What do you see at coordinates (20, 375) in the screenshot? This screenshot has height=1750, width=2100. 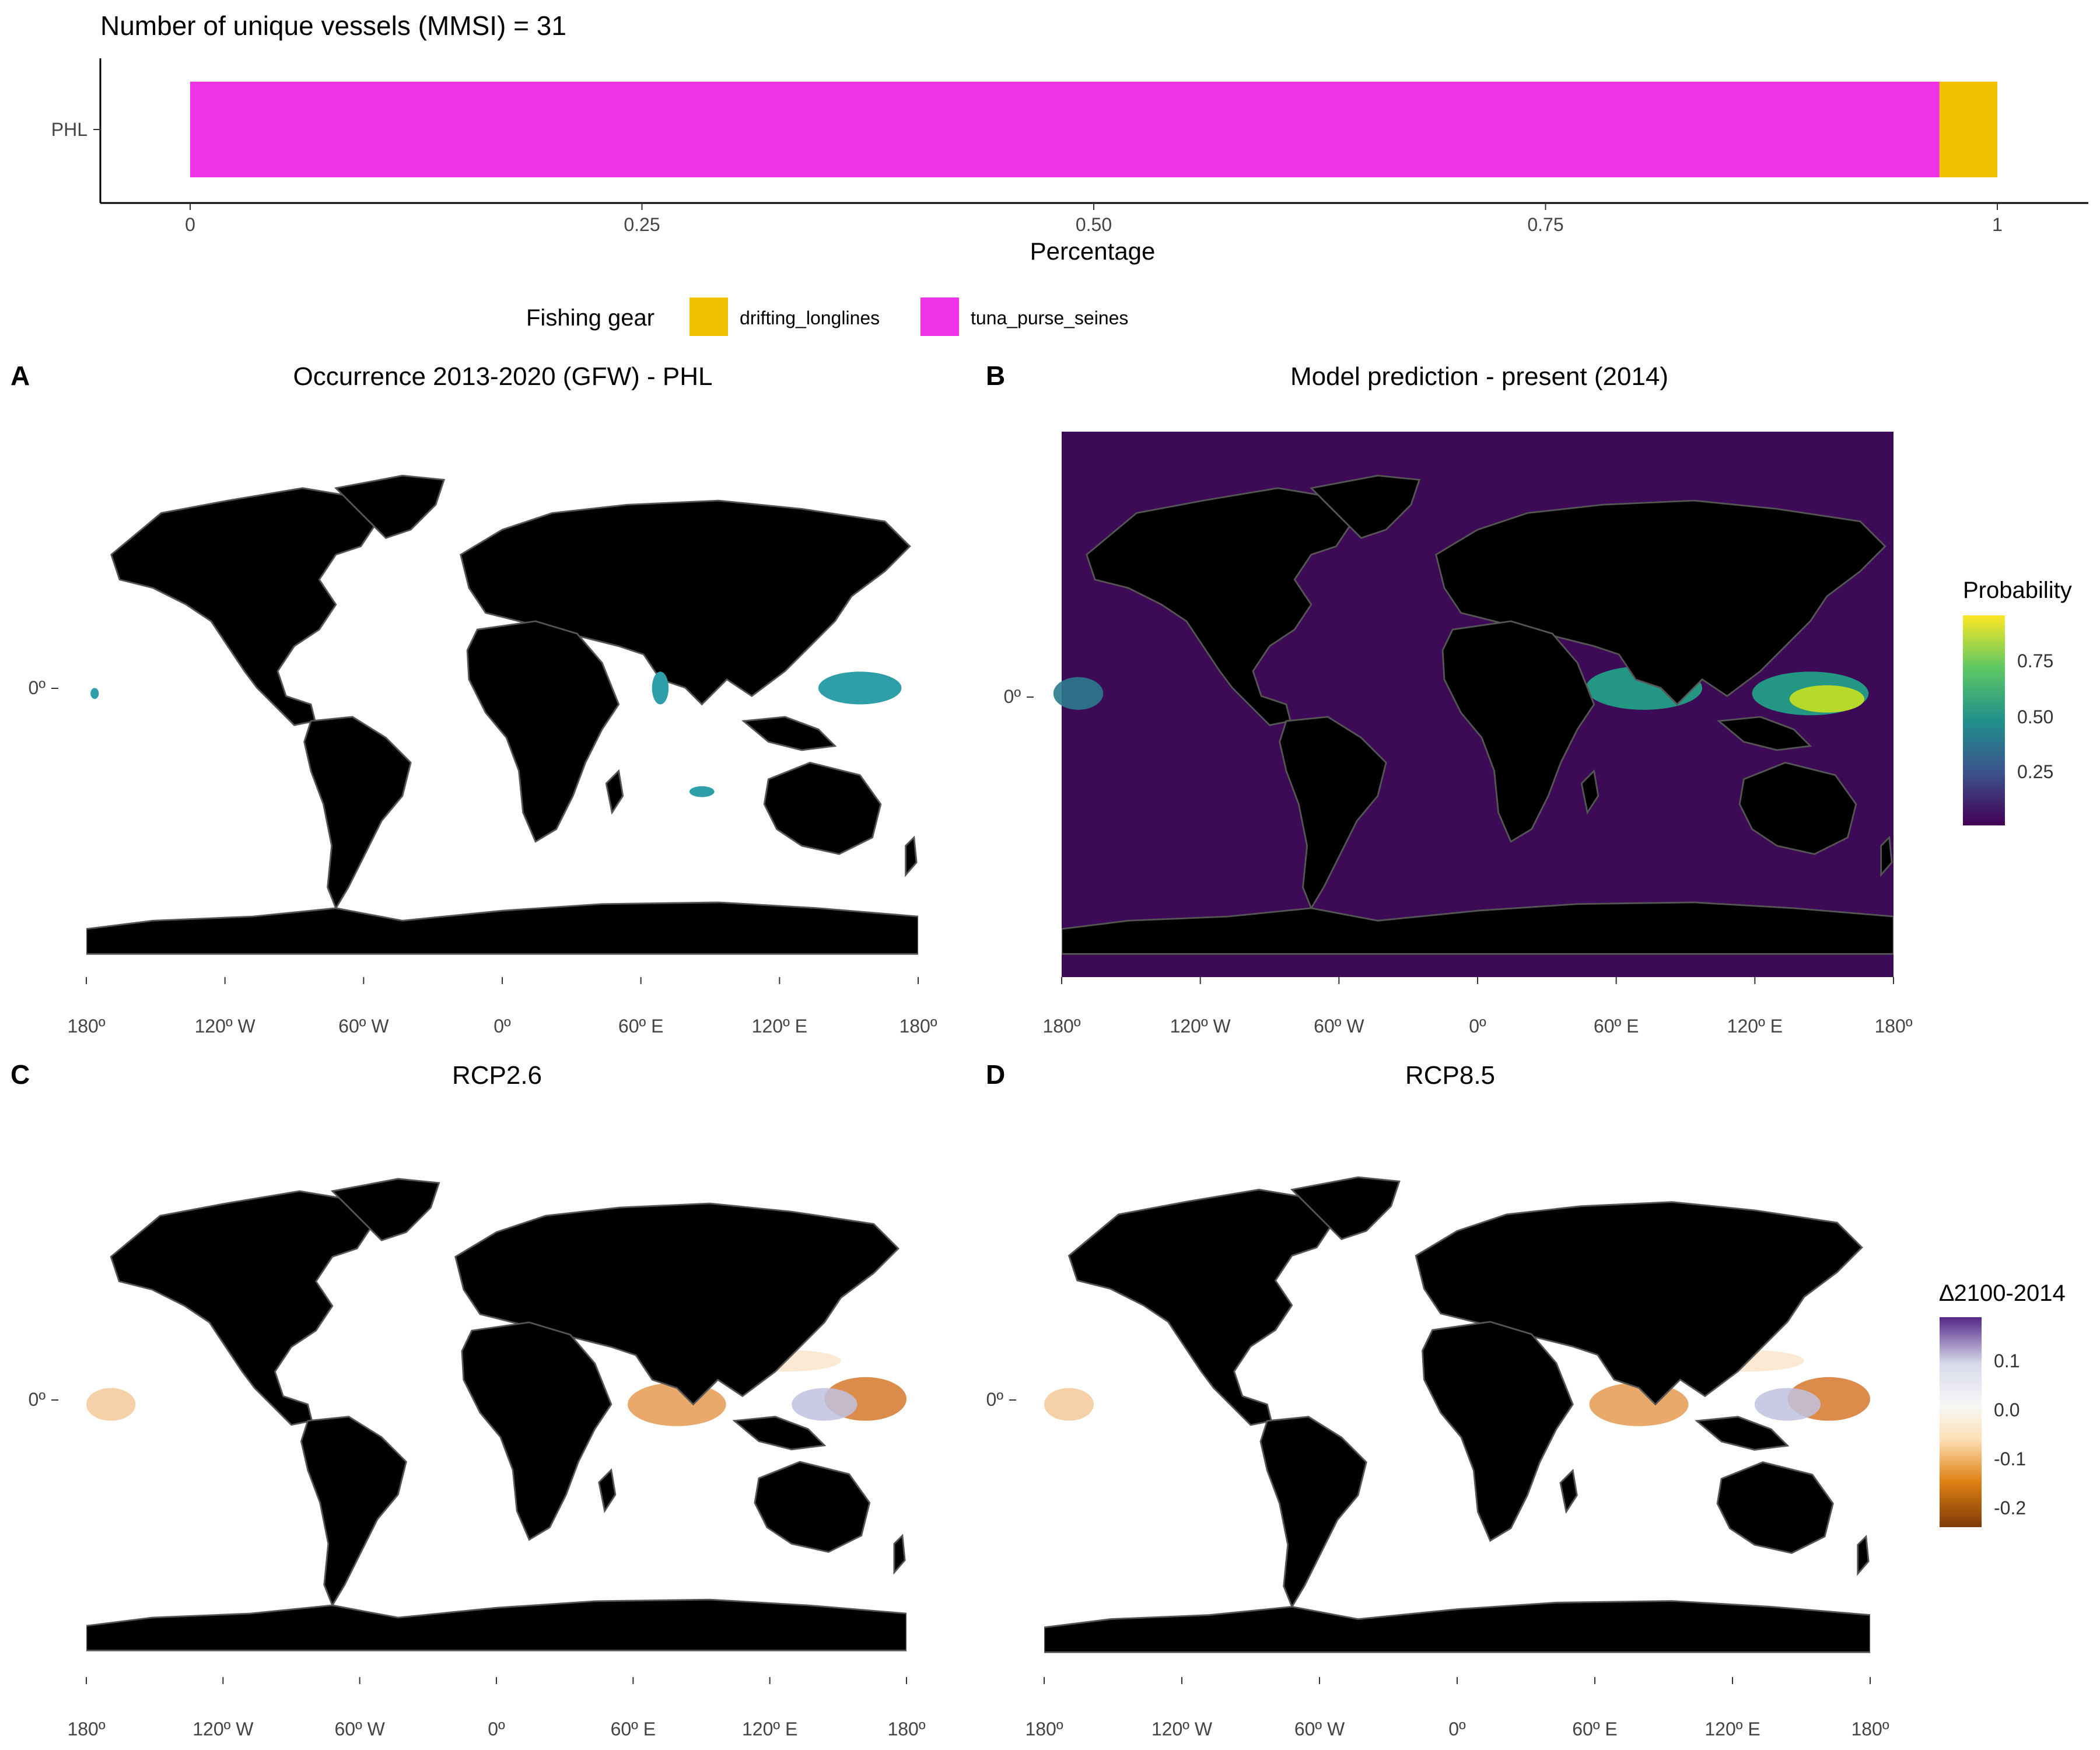 I see `panel-letter: A` at bounding box center [20, 375].